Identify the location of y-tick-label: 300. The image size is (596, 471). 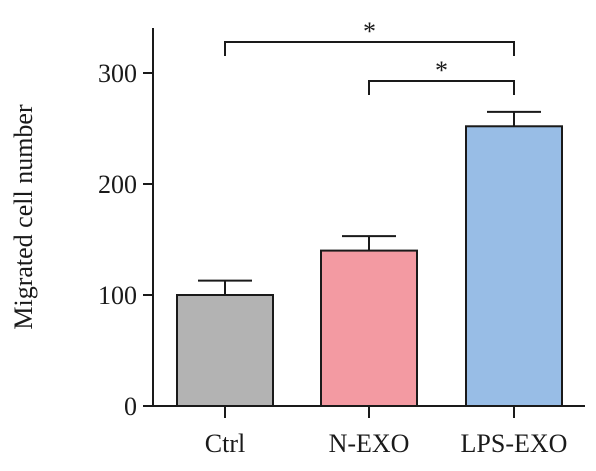
(117, 73).